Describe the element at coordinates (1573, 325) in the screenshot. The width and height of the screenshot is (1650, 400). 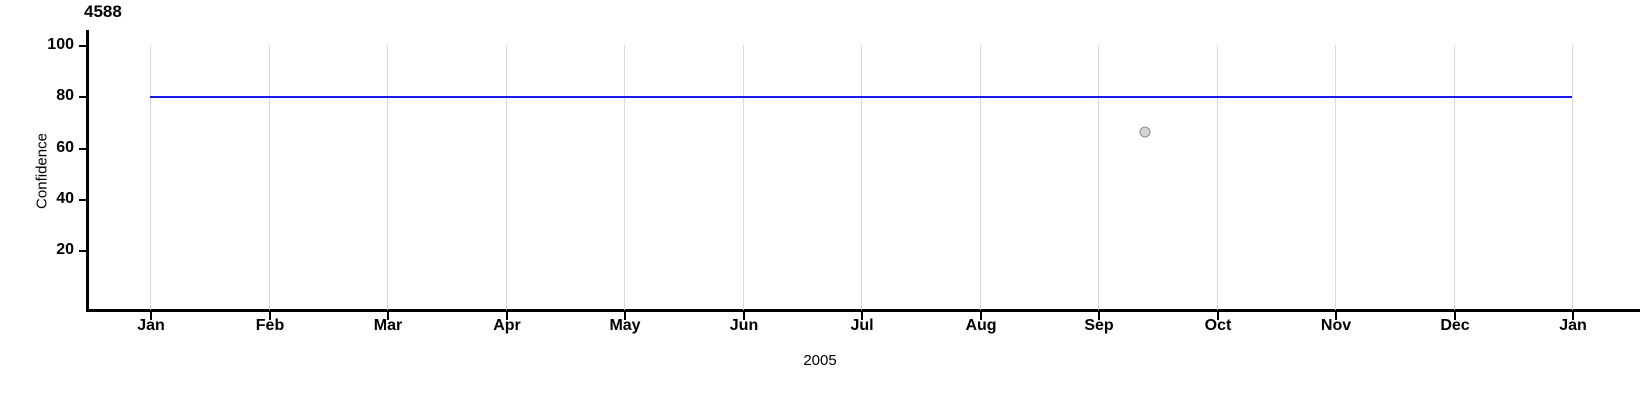
I see `x-tick-label-12: Jan` at that location.